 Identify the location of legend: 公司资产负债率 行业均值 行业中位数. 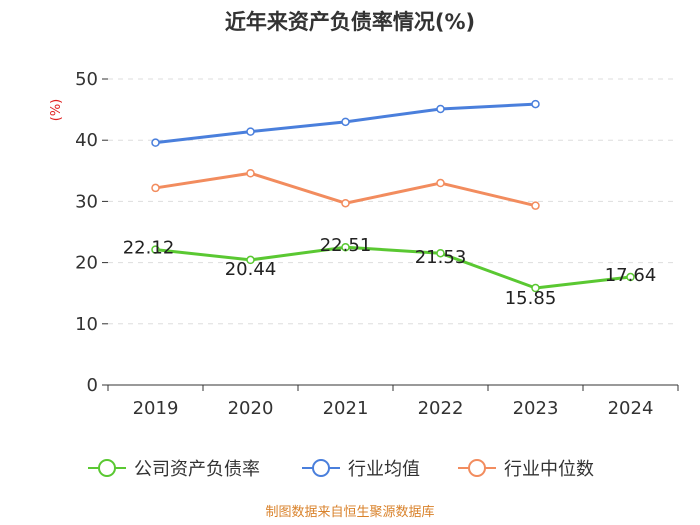
(341, 469).